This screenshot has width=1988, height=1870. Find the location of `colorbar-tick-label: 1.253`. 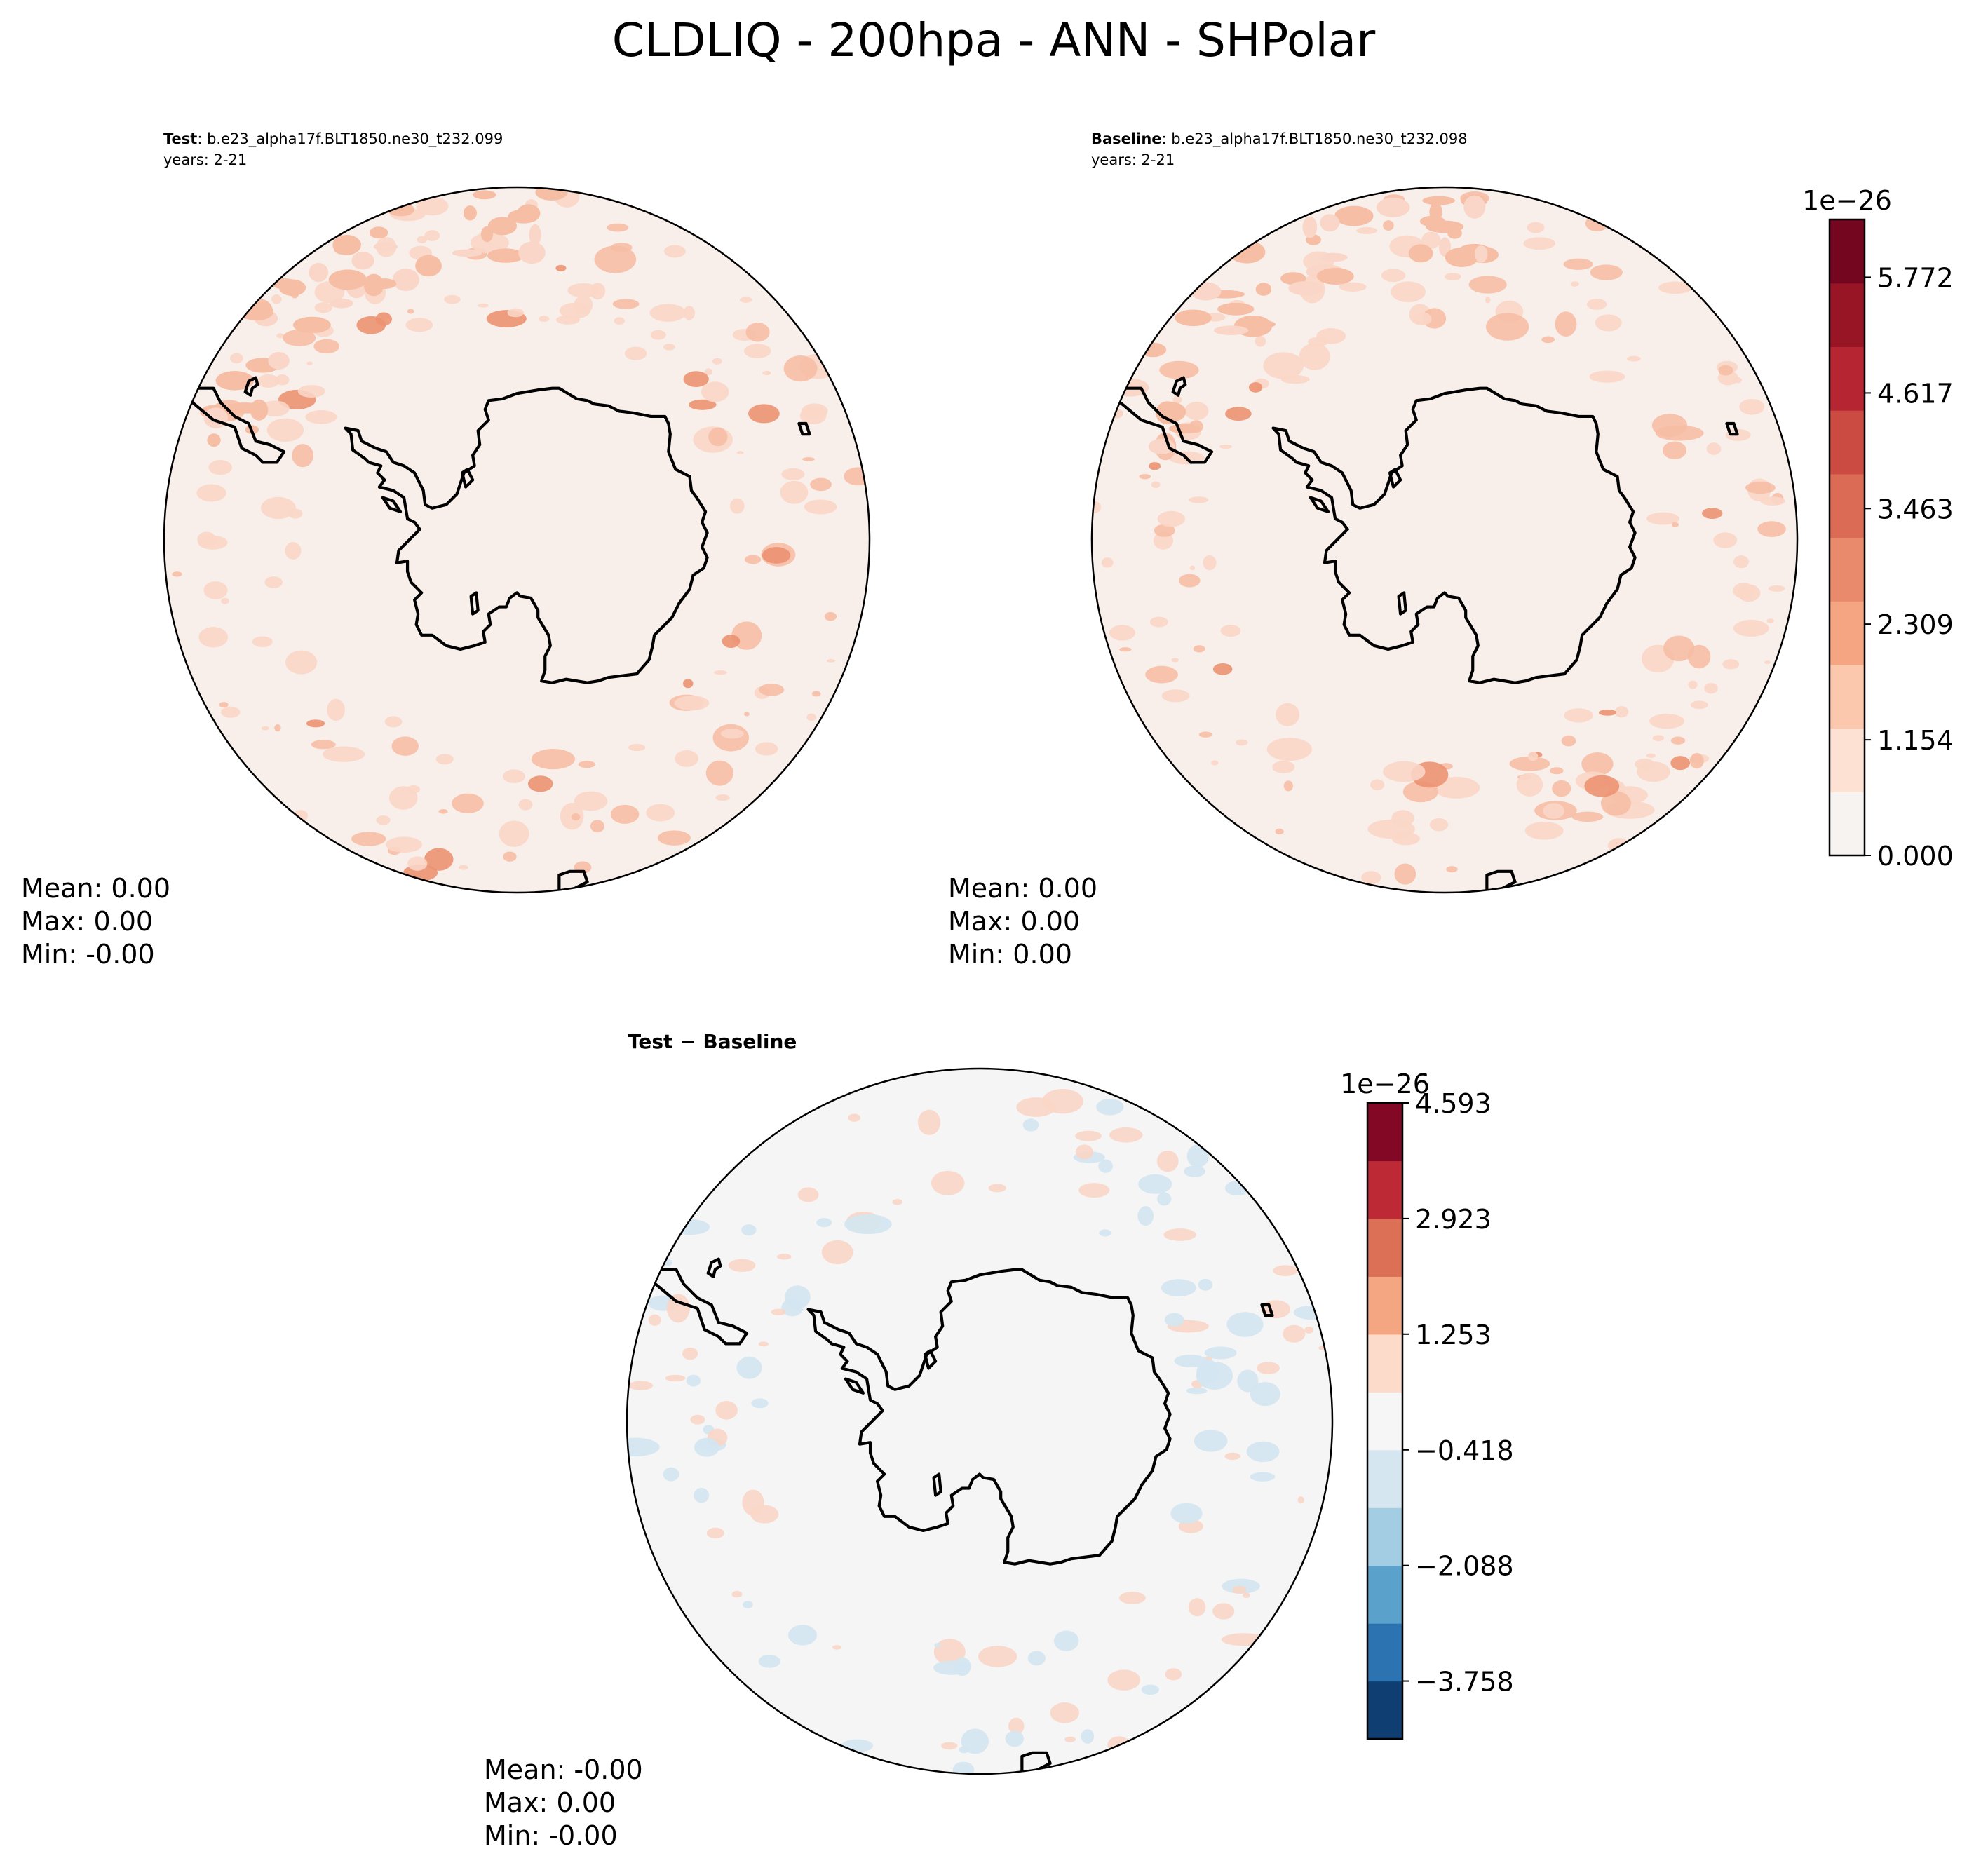

colorbar-tick-label: 1.253 is located at coordinates (1453, 1335).